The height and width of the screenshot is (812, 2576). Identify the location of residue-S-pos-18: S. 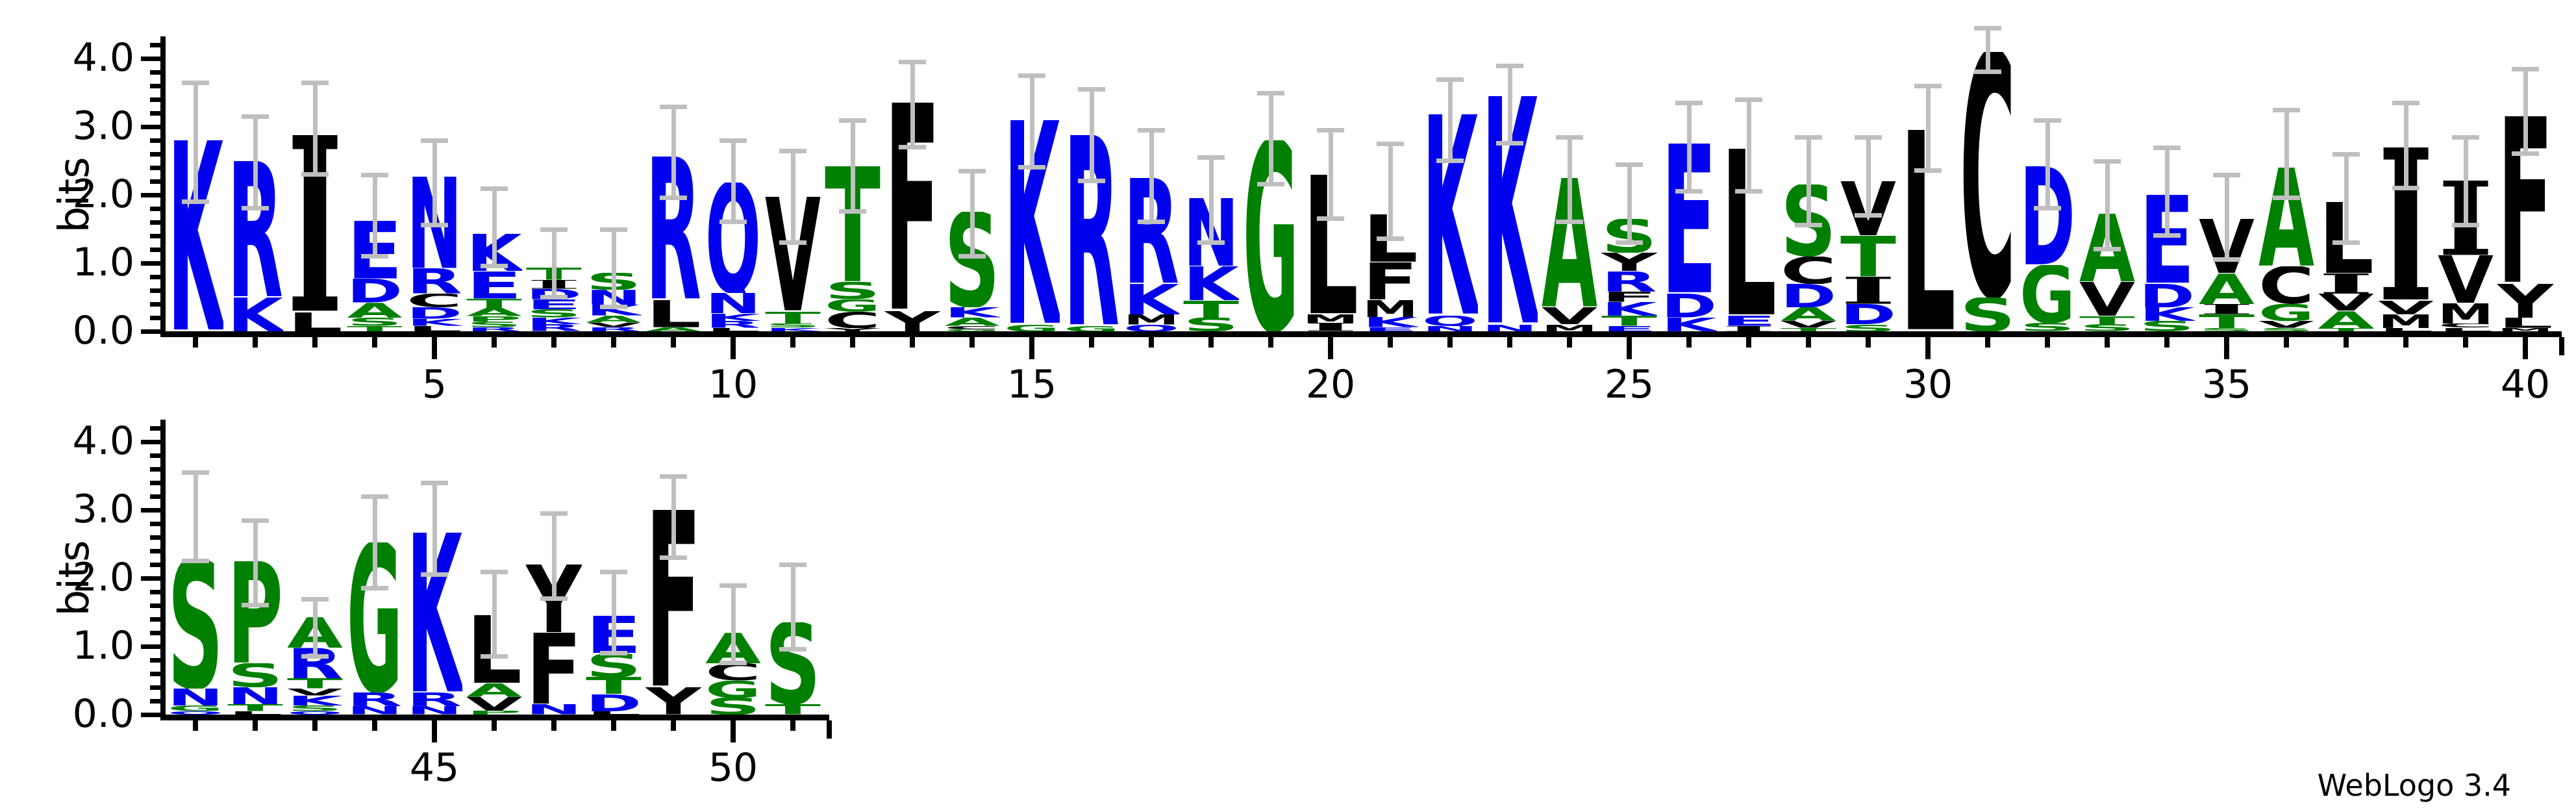
(1211, 324).